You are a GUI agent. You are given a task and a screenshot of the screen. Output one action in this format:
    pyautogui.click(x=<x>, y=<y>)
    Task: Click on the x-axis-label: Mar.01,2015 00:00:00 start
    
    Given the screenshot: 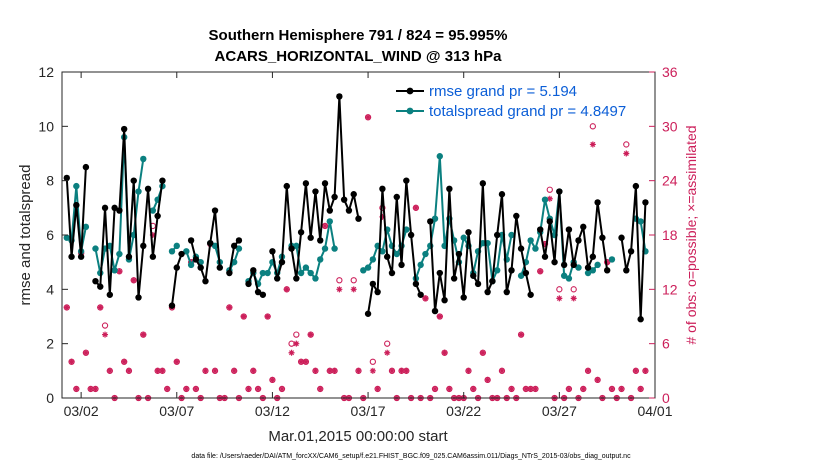 What is the action you would take?
    pyautogui.click(x=358, y=436)
    